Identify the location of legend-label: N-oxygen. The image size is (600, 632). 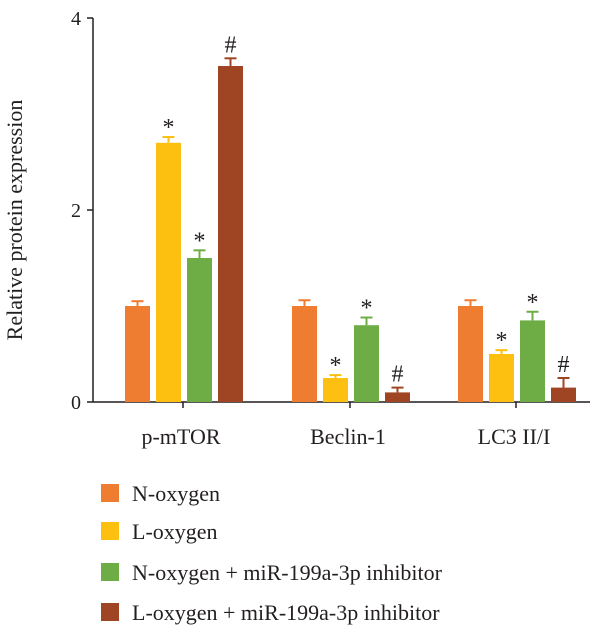
(176, 493).